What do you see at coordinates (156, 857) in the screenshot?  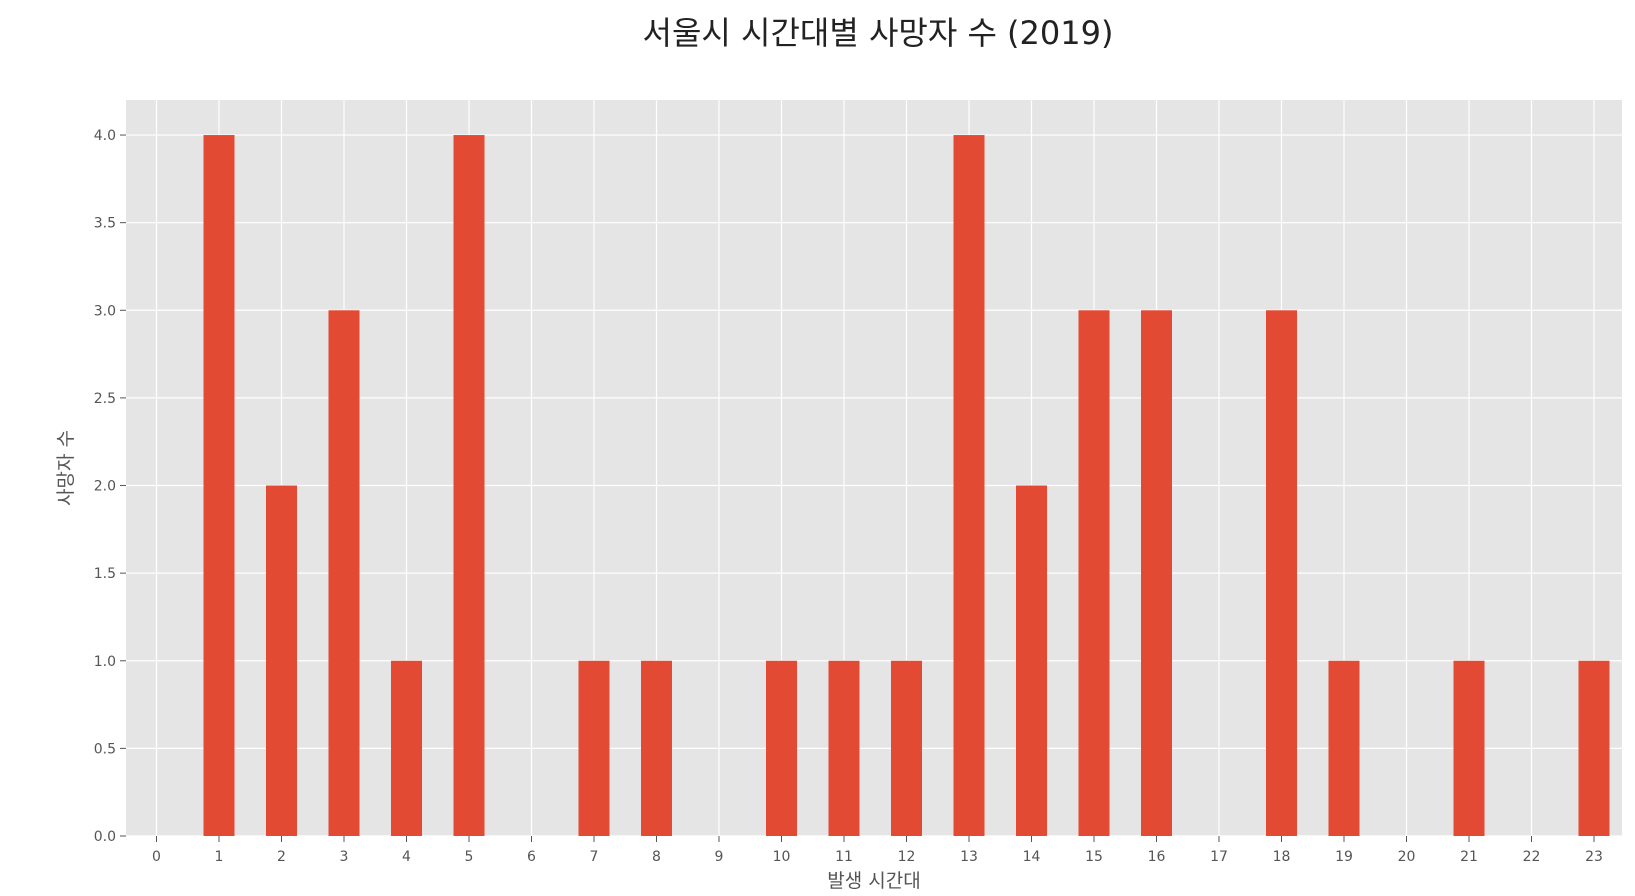 I see `x-tick-label: 0` at bounding box center [156, 857].